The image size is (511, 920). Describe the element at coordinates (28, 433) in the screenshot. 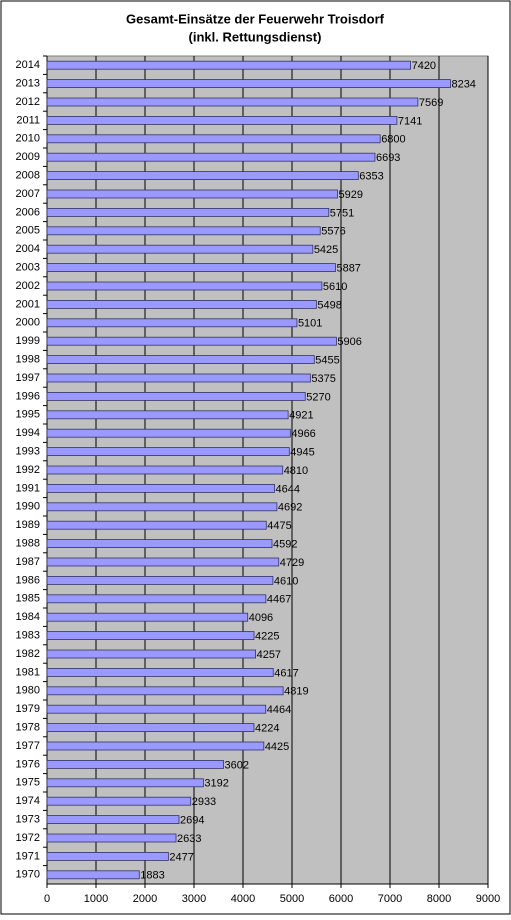

I see `y-tick-label: 1994` at that location.